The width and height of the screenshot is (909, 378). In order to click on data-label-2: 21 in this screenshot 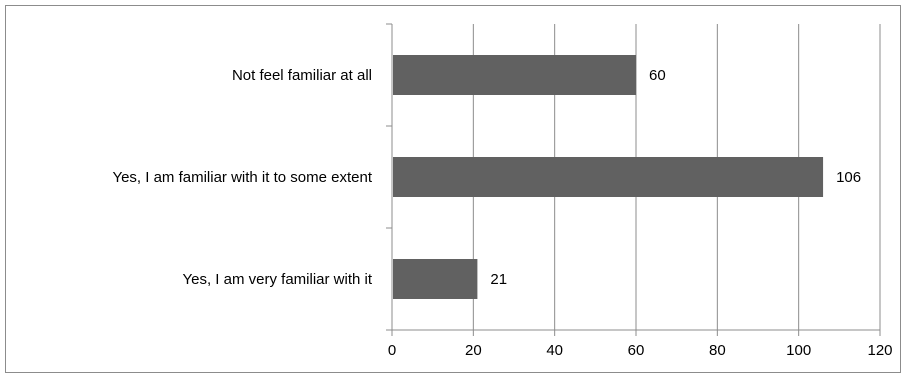, I will do `click(498, 279)`.